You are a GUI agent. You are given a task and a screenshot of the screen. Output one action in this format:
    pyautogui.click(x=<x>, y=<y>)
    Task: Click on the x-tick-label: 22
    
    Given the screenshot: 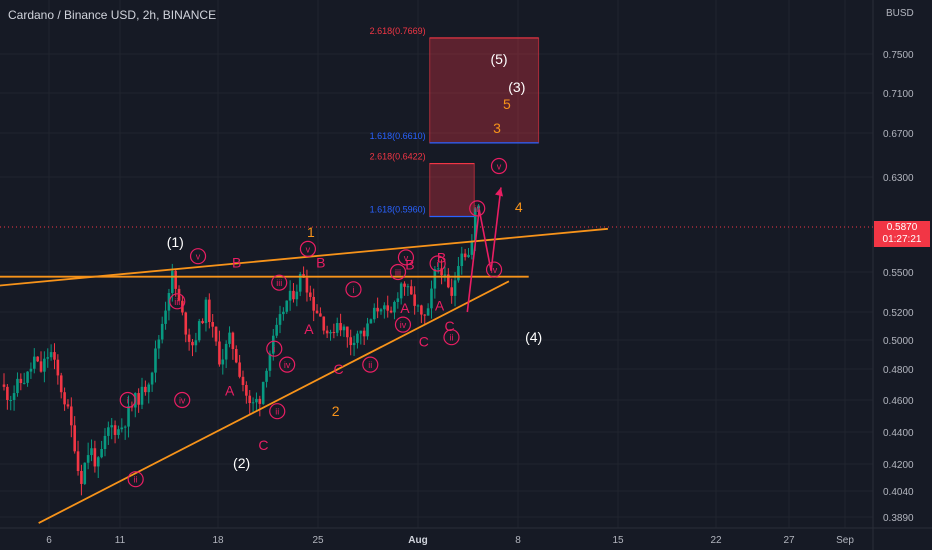 What is the action you would take?
    pyautogui.click(x=716, y=540)
    